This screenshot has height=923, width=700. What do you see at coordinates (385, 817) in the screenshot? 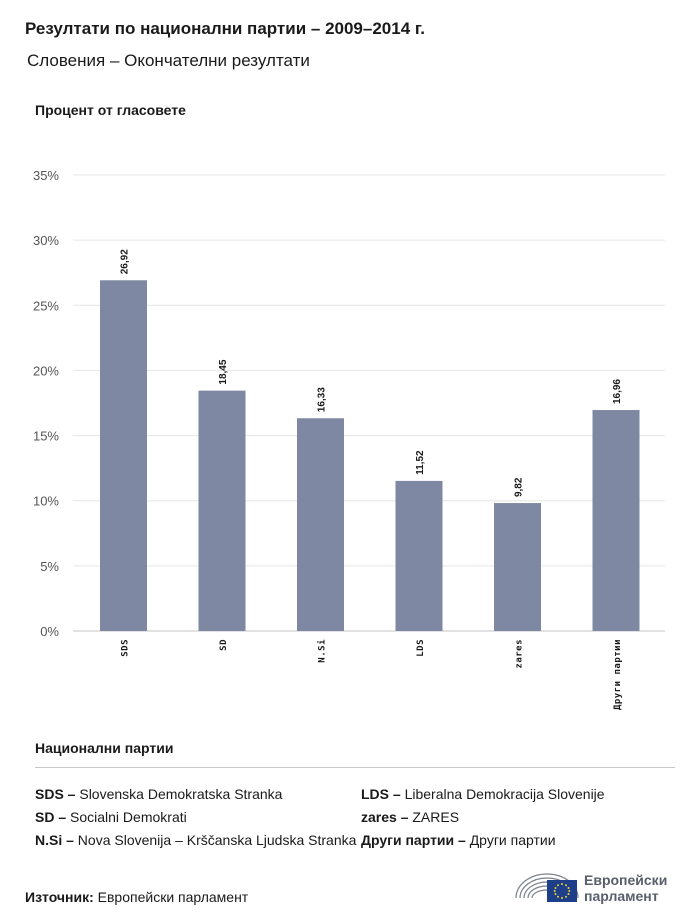
I see `legend-abbr: zares –` at bounding box center [385, 817].